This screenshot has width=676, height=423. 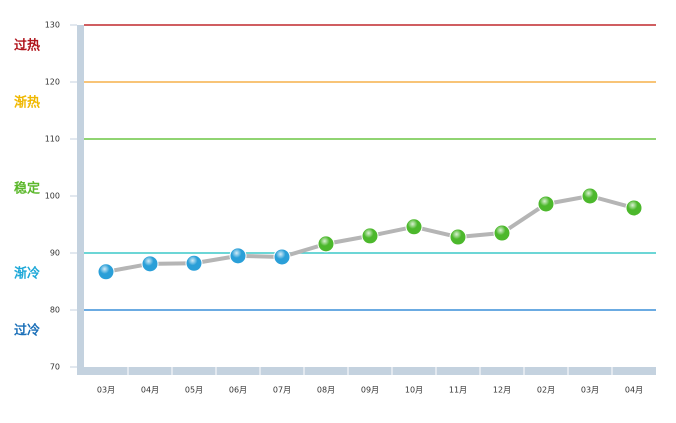 I want to click on x-tick-label: 12月, so click(x=502, y=390).